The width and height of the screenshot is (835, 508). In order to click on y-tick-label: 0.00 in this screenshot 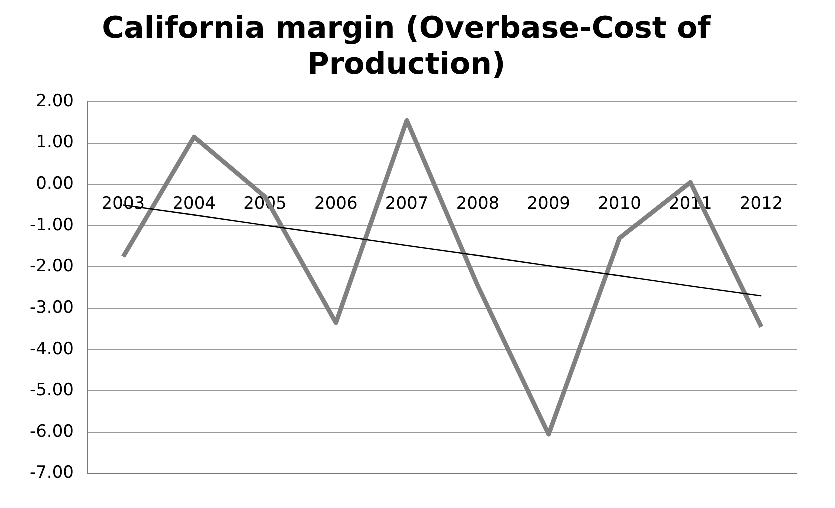, I will do `click(55, 184)`.